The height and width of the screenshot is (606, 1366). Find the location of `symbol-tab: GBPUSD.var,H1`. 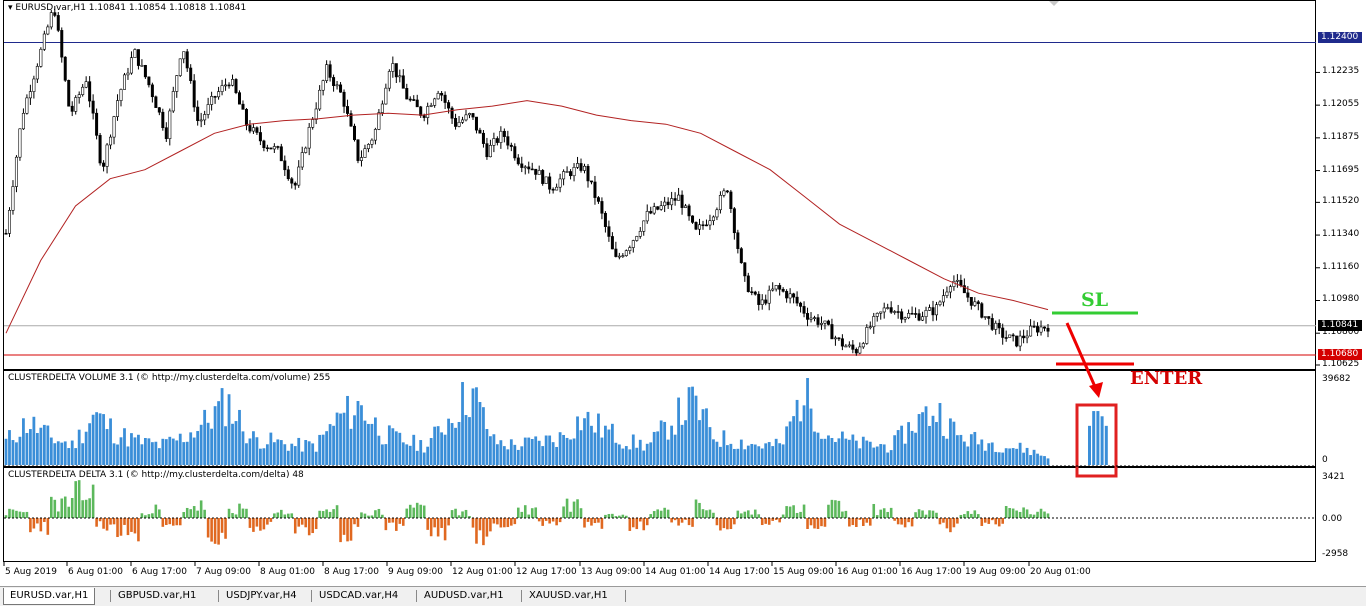

symbol-tab: GBPUSD.var,H1 is located at coordinates (157, 595).